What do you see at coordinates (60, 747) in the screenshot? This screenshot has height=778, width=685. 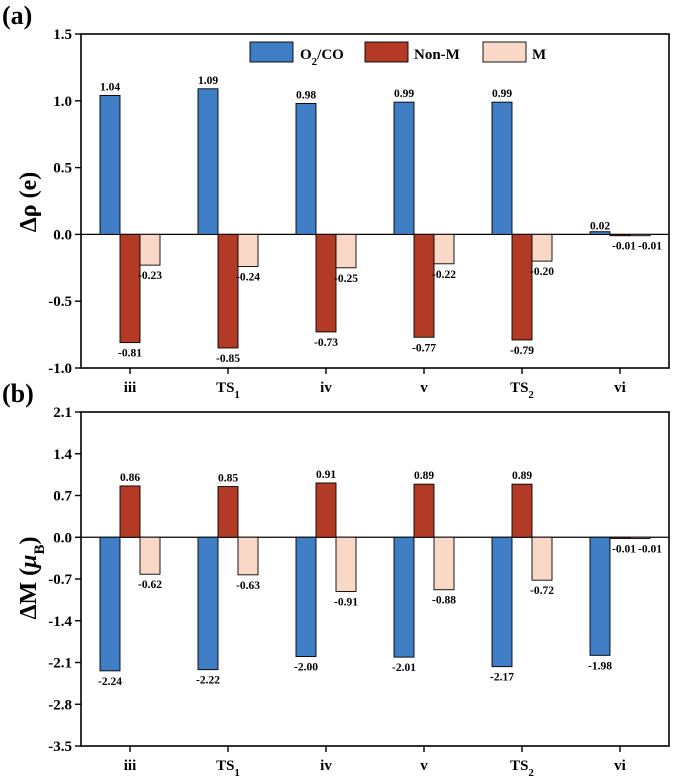 I see `panel-b-y-tick-label: -3.5` at bounding box center [60, 747].